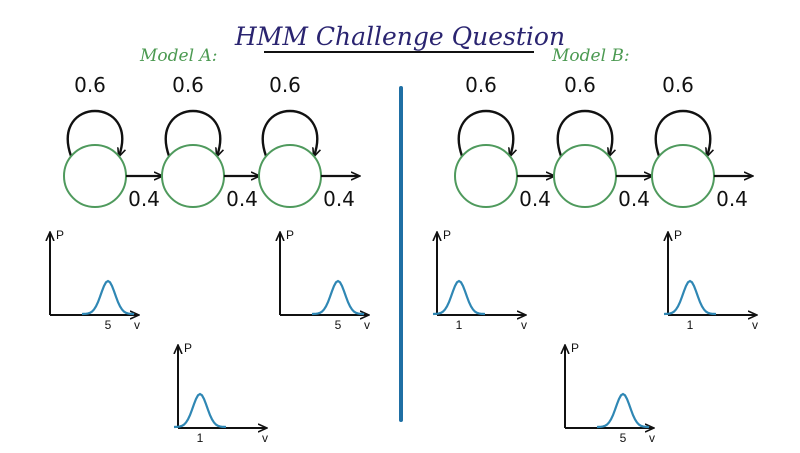 The width and height of the screenshot is (800, 453). I want to click on title-underline, so click(399, 52).